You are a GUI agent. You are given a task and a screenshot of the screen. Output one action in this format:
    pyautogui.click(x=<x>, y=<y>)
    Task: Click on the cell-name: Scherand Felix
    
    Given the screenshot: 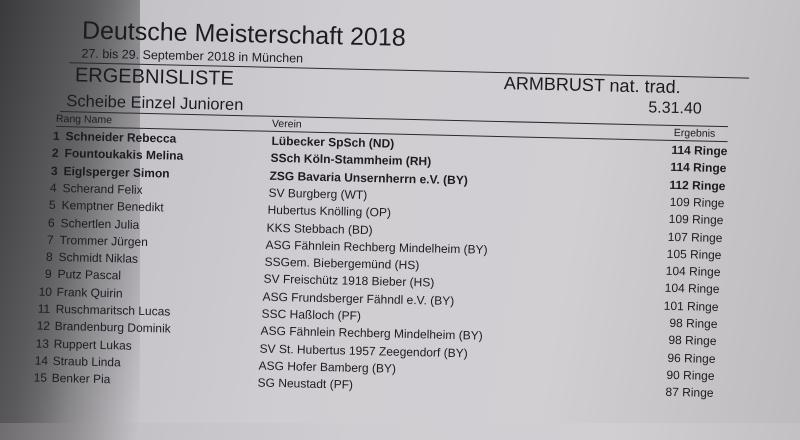 What is the action you would take?
    pyautogui.click(x=102, y=188)
    